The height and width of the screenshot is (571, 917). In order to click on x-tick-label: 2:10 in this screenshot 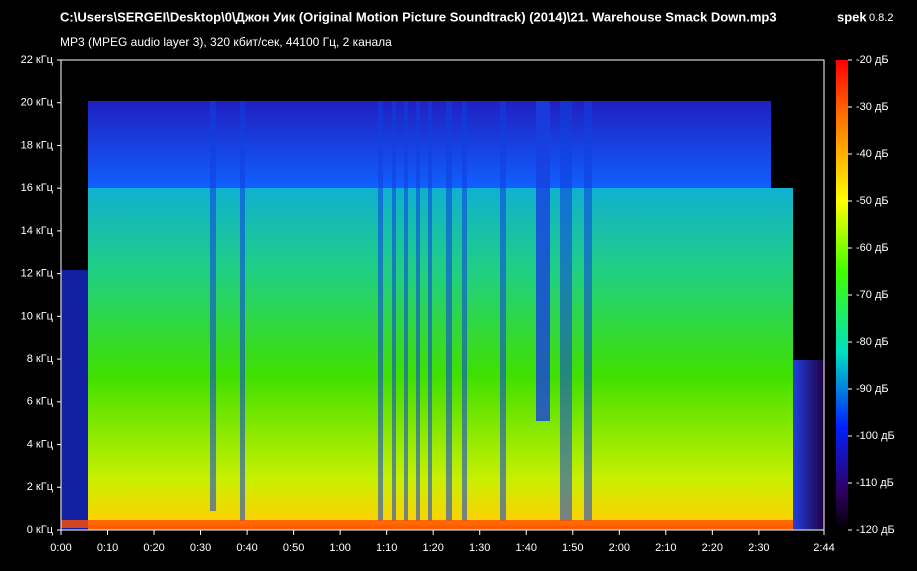, I will do `click(665, 548)`.